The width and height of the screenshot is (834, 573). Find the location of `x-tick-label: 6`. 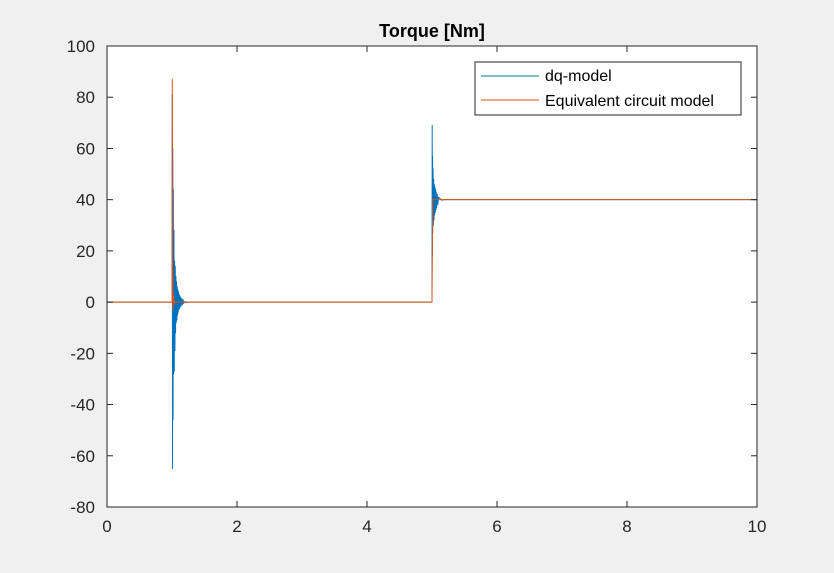

x-tick-label: 6 is located at coordinates (496, 526).